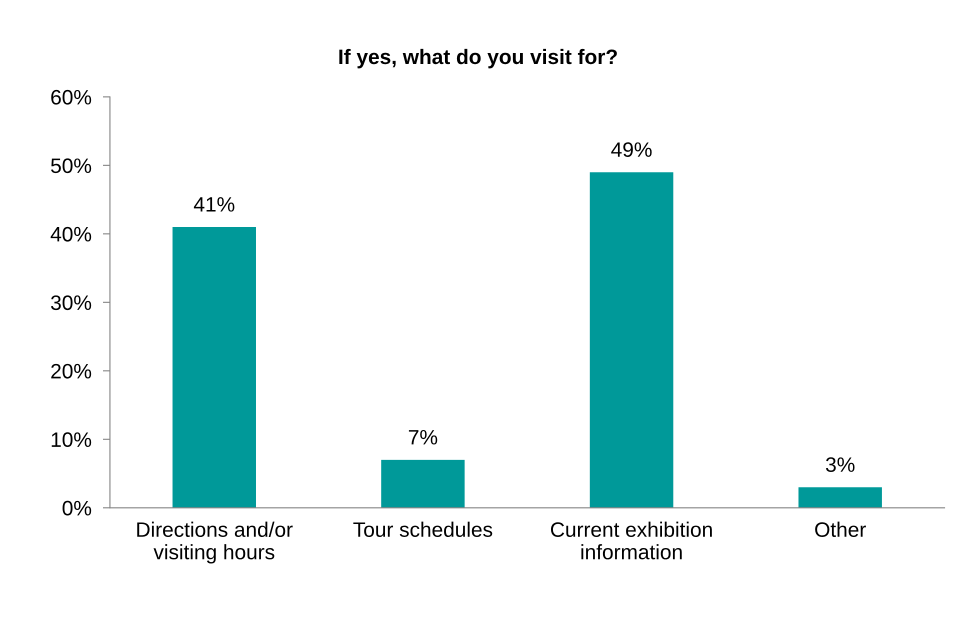  Describe the element at coordinates (215, 543) in the screenshot. I see `x-tick-label: Directions and/or visiting hours` at that location.